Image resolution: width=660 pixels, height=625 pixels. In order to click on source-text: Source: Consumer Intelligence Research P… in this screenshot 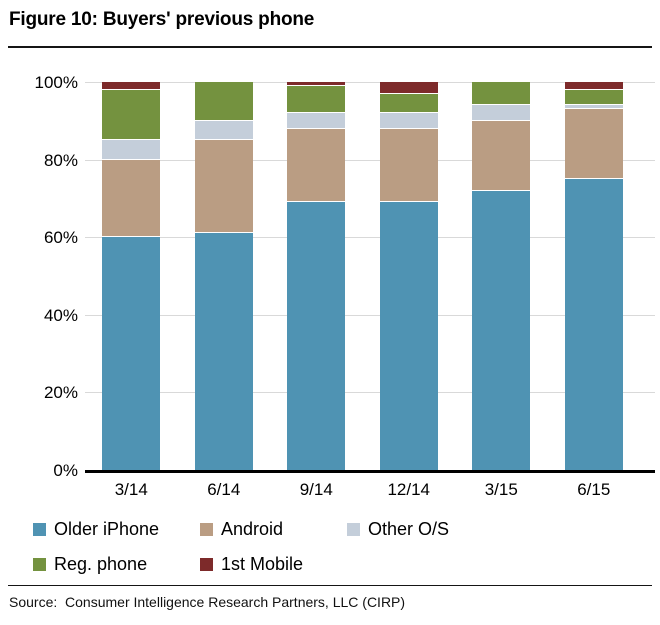, I will do `click(207, 602)`.